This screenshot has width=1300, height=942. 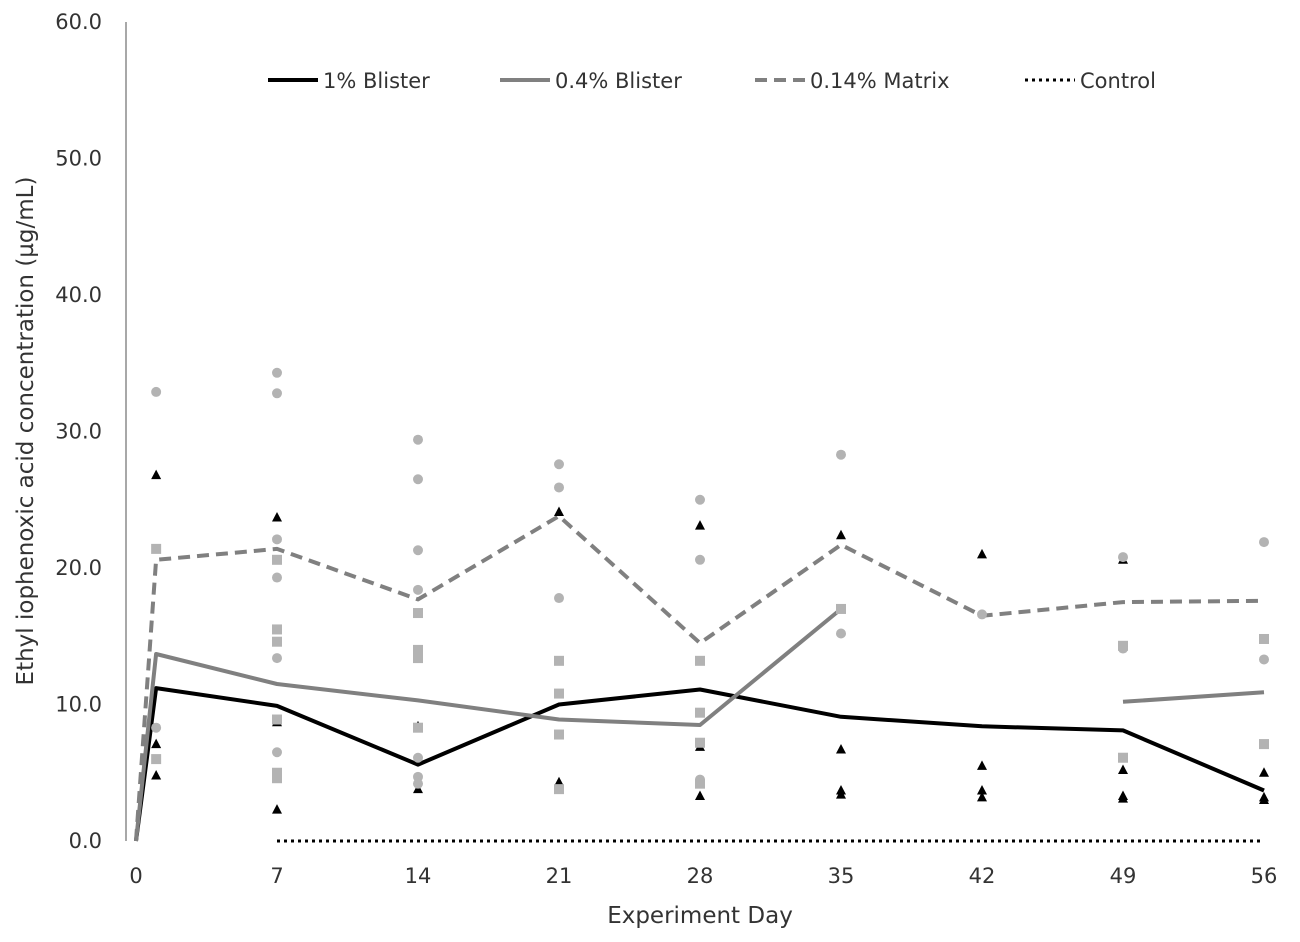 I want to click on x-tick-label: 35, so click(x=841, y=876).